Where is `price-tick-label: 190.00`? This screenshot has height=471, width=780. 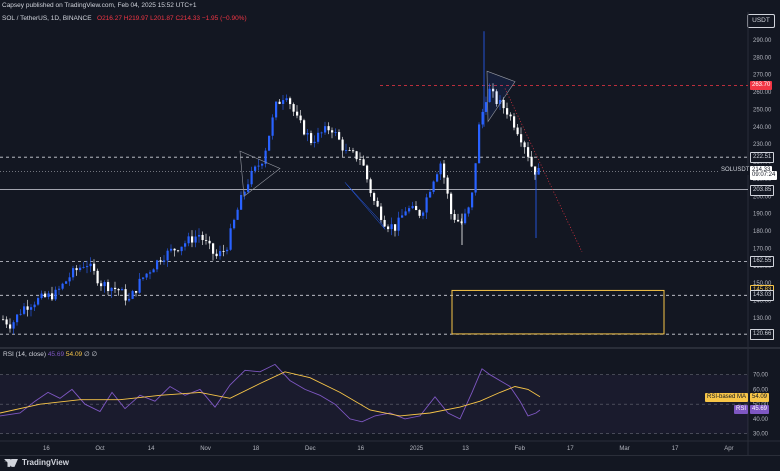
price-tick-label: 190.00 is located at coordinates (762, 215).